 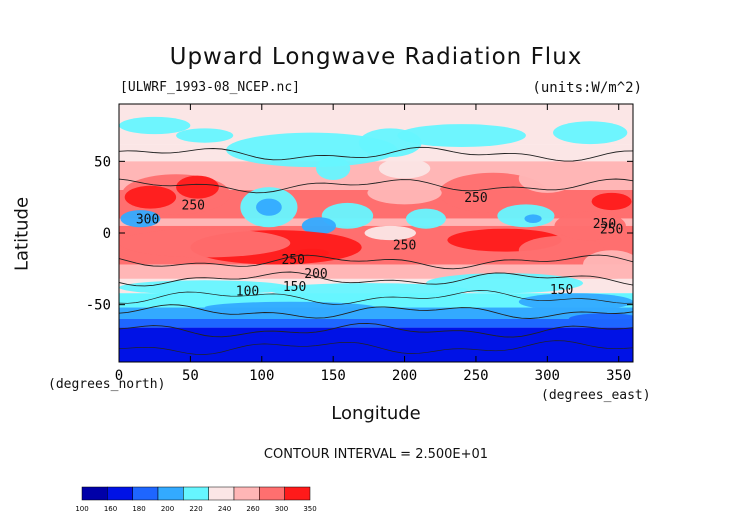 I want to click on contour-interval-text: CONTOUR INTERVAL = 2.500E+01, so click(x=376, y=454).